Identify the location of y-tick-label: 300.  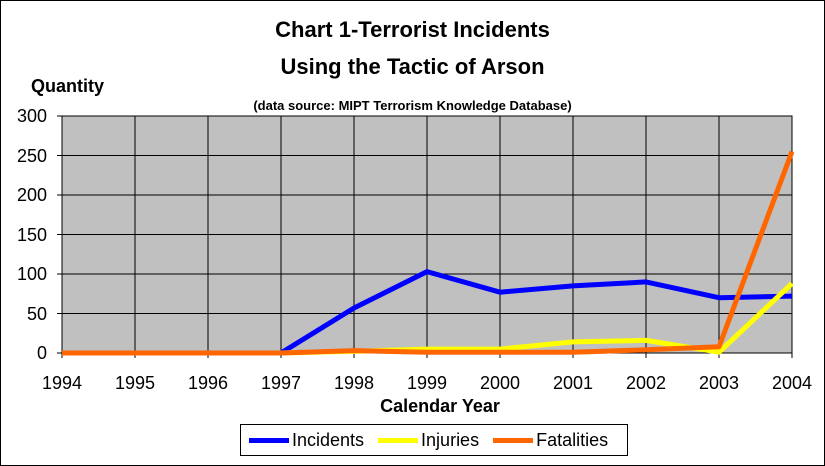
(31, 116).